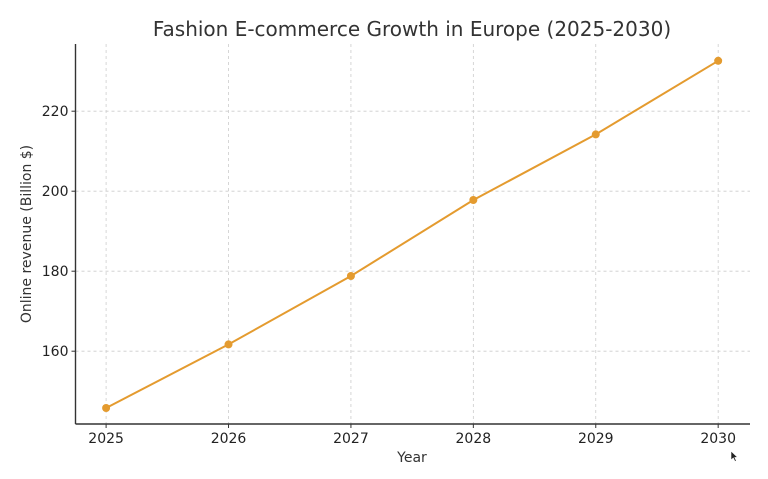 This screenshot has width=768, height=479. What do you see at coordinates (596, 439) in the screenshot?
I see `x-tick-label: 2029` at bounding box center [596, 439].